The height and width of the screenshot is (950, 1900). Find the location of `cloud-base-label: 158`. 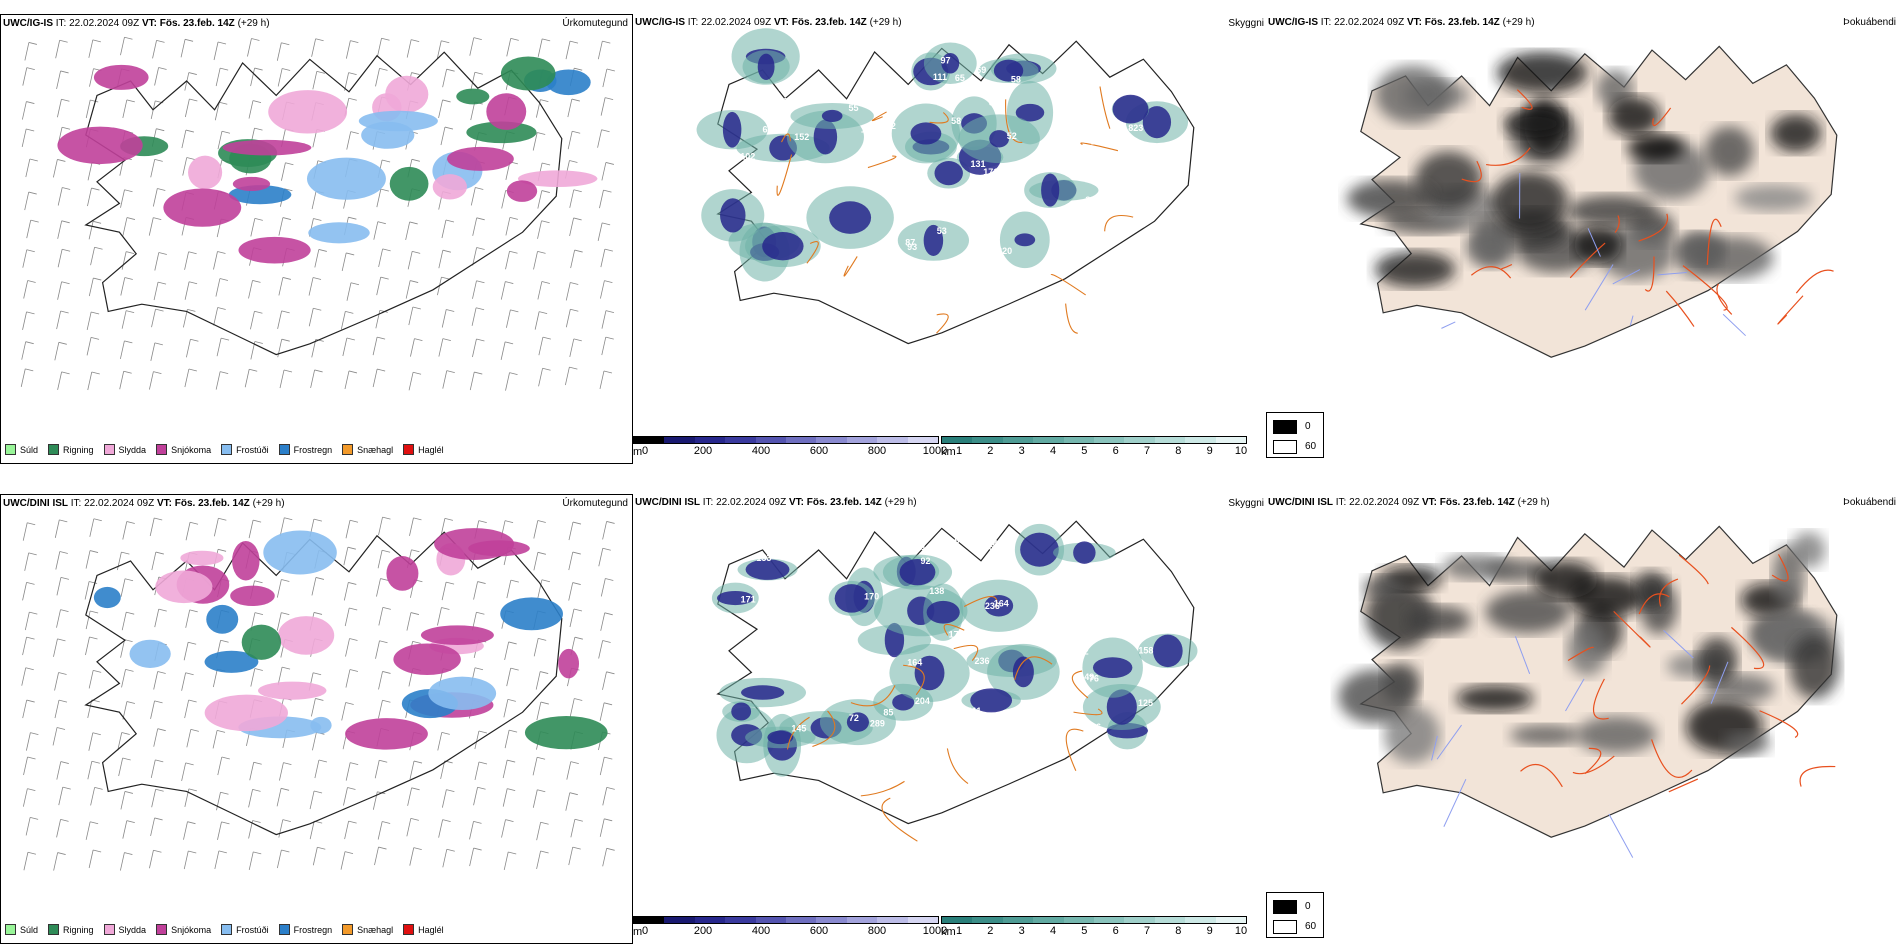

cloud-base-label: 158 is located at coordinates (1145, 651).